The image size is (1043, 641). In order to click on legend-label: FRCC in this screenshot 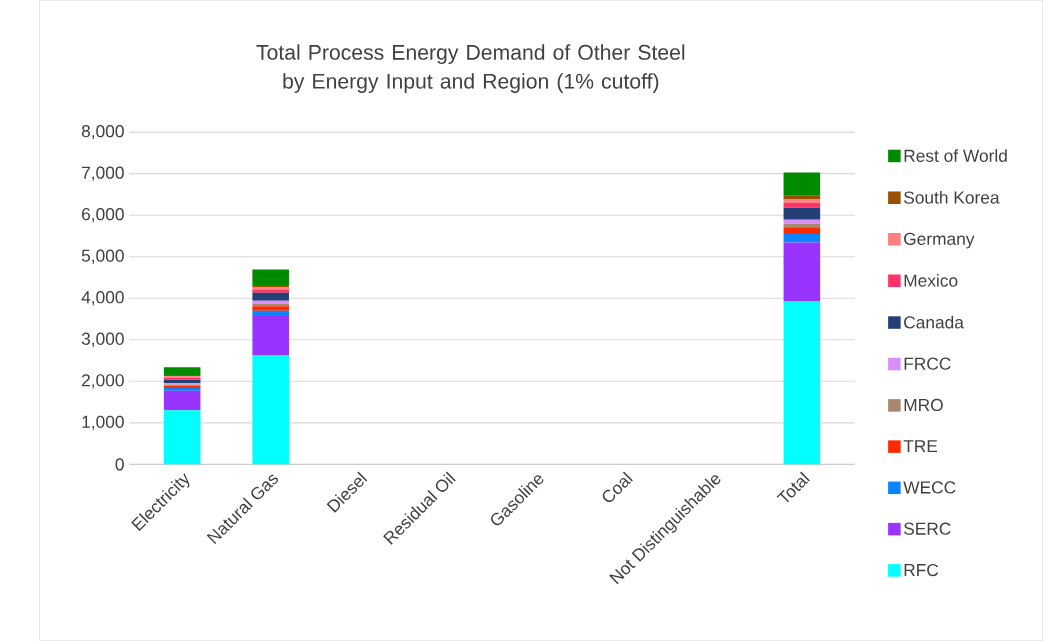, I will do `click(927, 363)`.